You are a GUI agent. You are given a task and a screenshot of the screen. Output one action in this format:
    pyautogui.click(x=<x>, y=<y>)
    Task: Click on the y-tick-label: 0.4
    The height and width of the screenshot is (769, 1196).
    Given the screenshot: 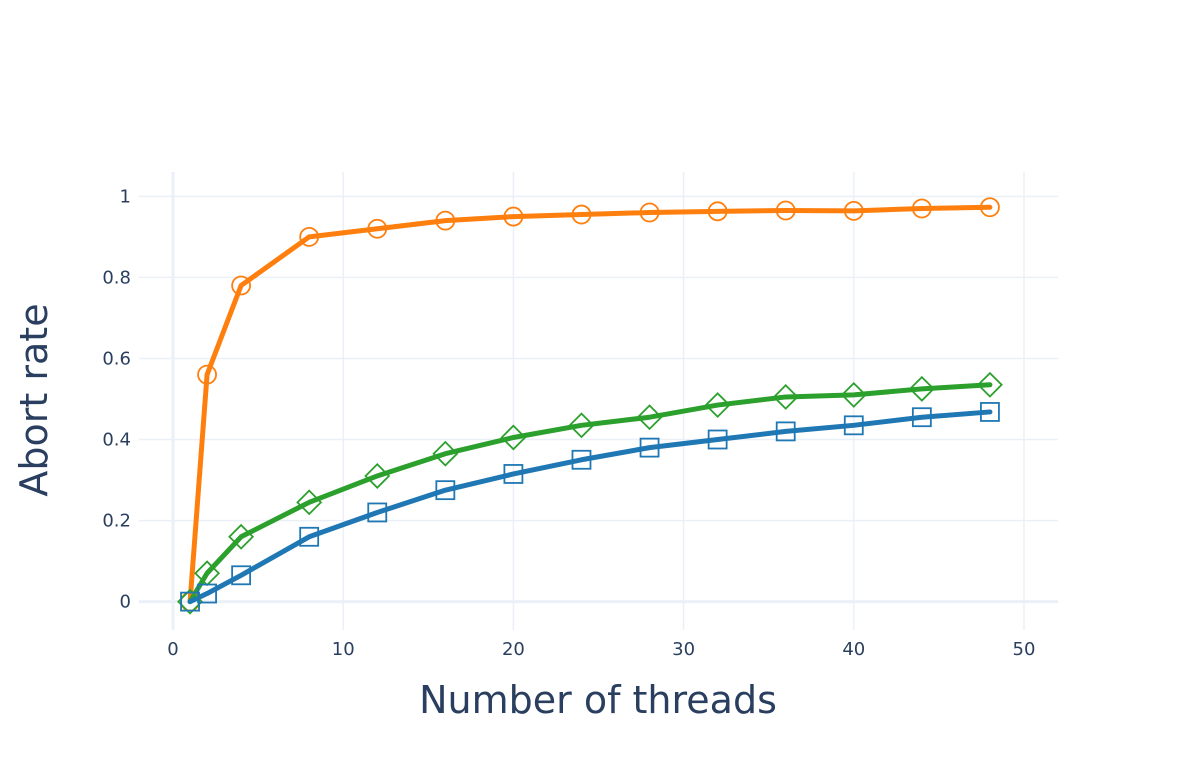 What is the action you would take?
    pyautogui.click(x=116, y=440)
    